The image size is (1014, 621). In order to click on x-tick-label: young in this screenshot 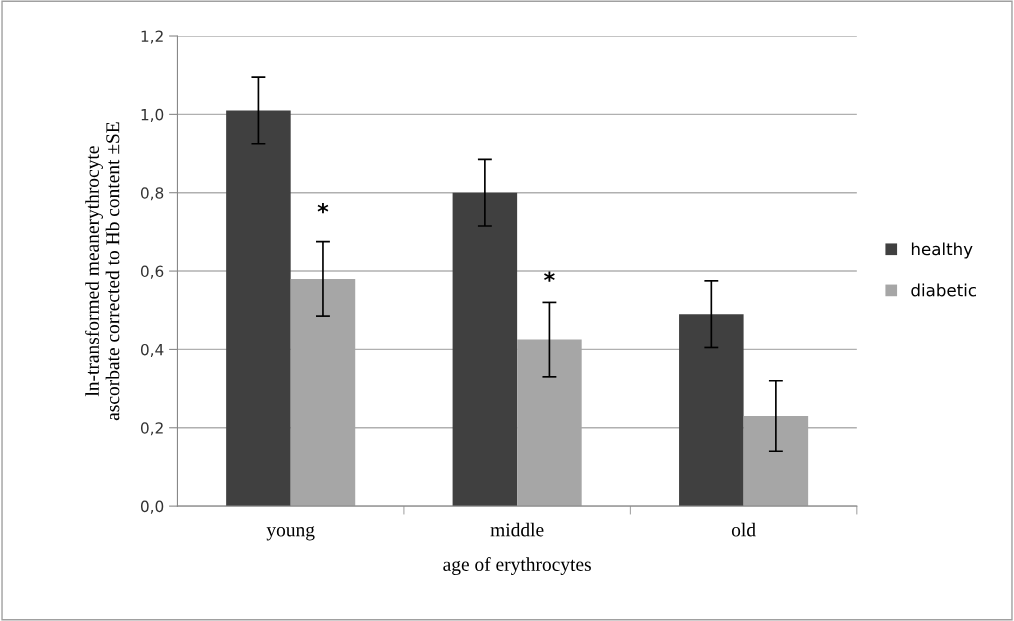, I will do `click(290, 533)`.